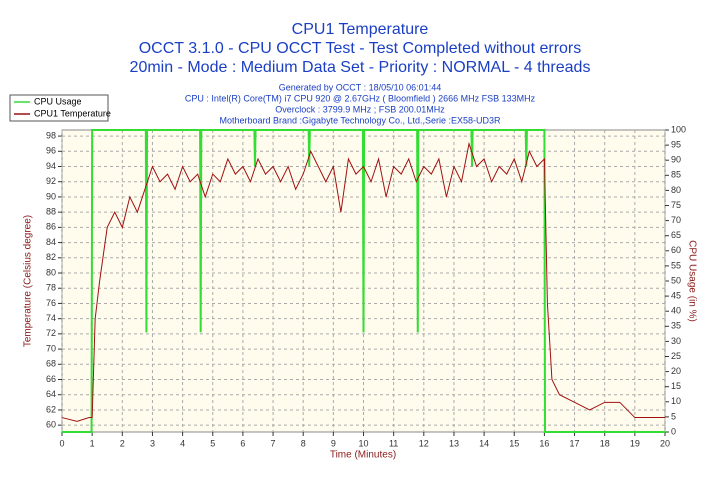  Describe the element at coordinates (51, 425) in the screenshot. I see `y-tick-label: 60` at that location.